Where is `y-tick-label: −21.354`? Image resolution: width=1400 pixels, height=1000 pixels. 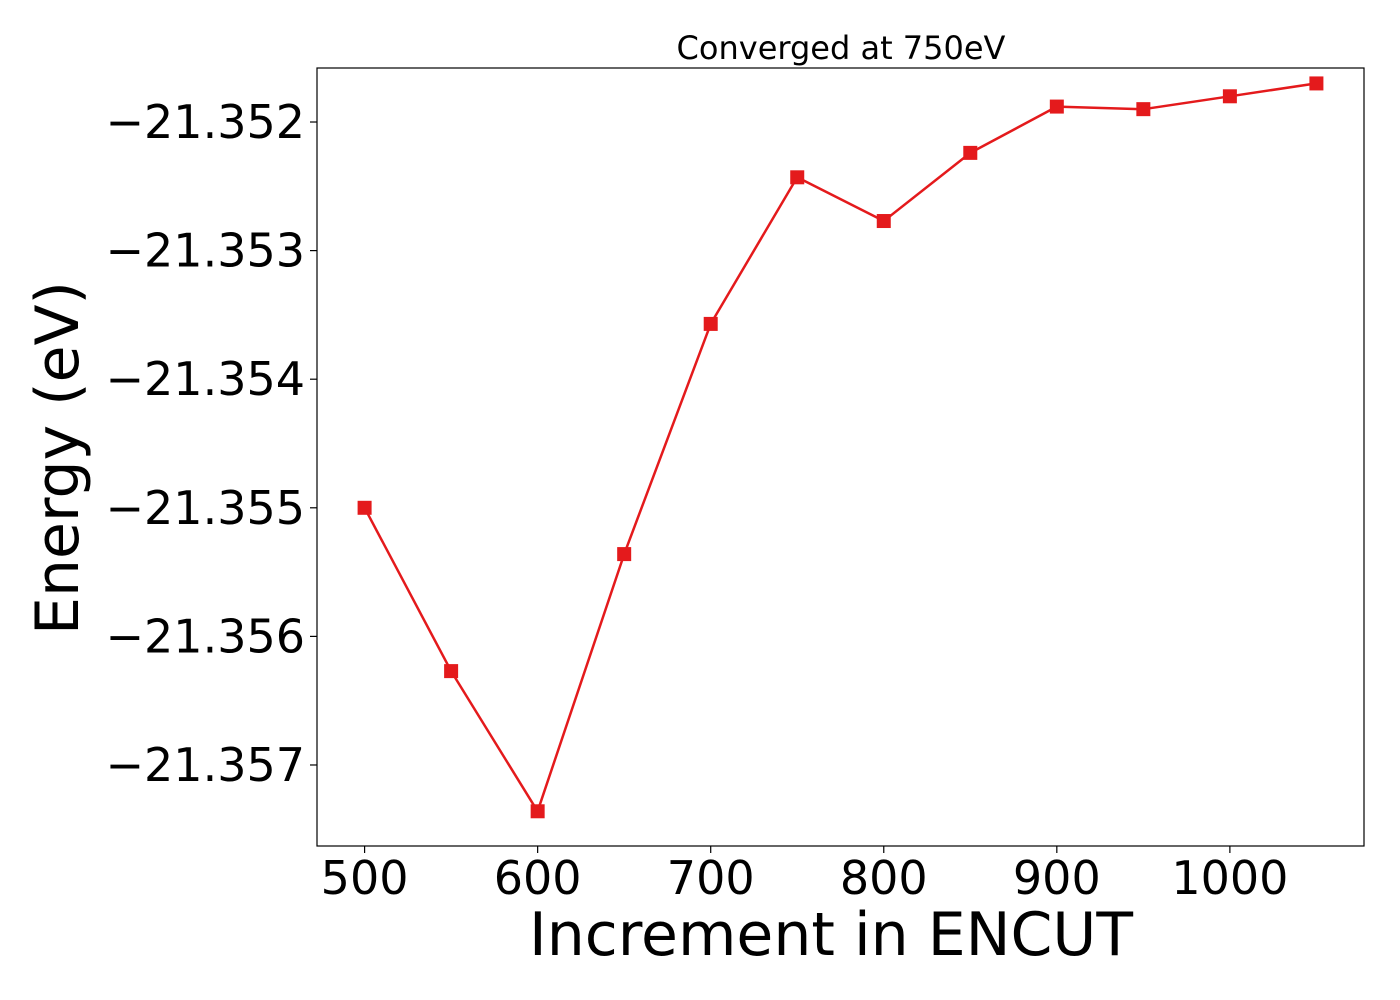
y-tick-label: −21.354 is located at coordinates (206, 379).